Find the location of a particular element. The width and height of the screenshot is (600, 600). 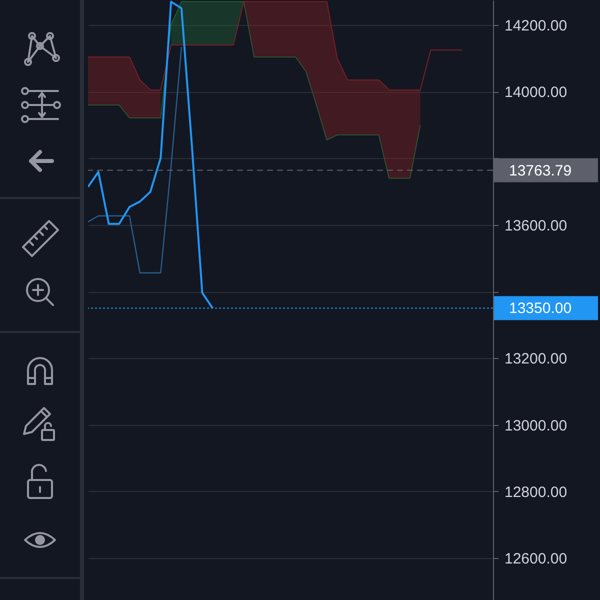

y-tick-label: 13200.00 is located at coordinates (536, 359).